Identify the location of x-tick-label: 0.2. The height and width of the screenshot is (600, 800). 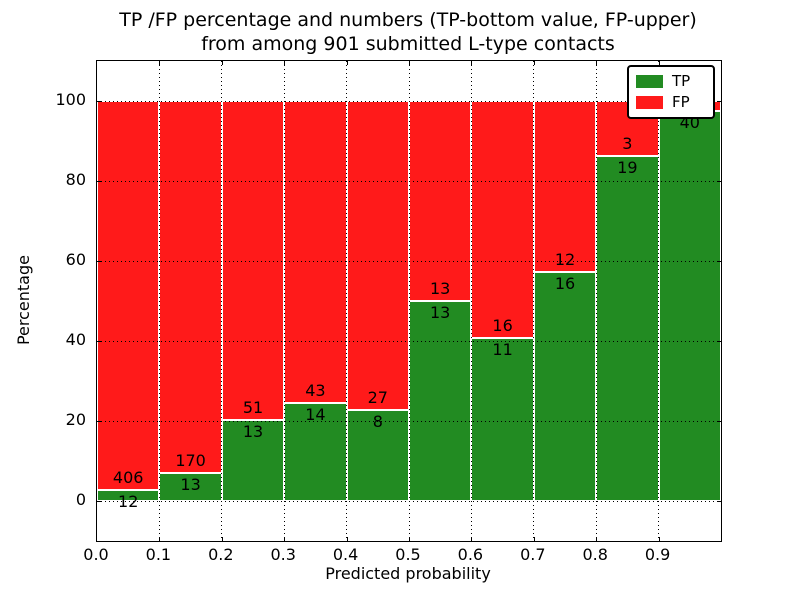
(221, 554).